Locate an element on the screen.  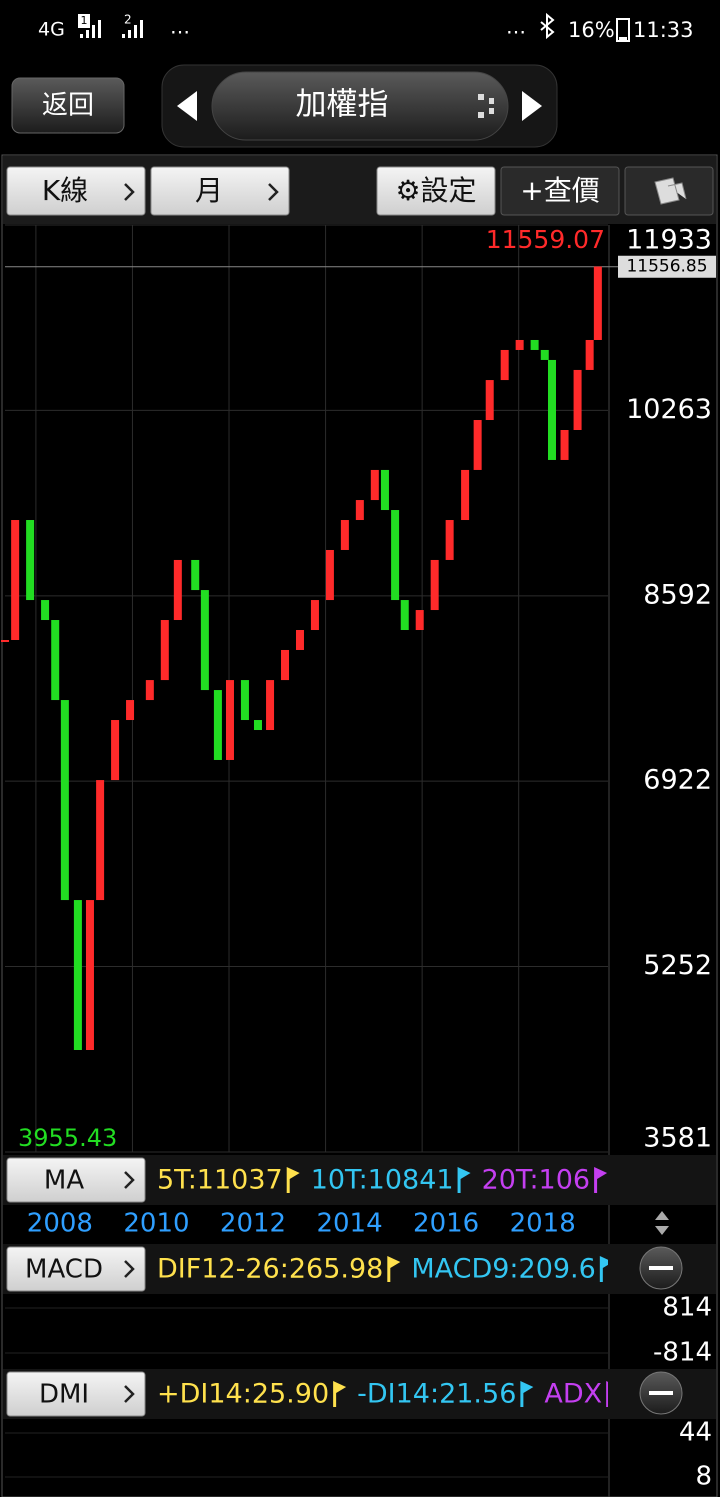
drag-icon is located at coordinates (486, 106).